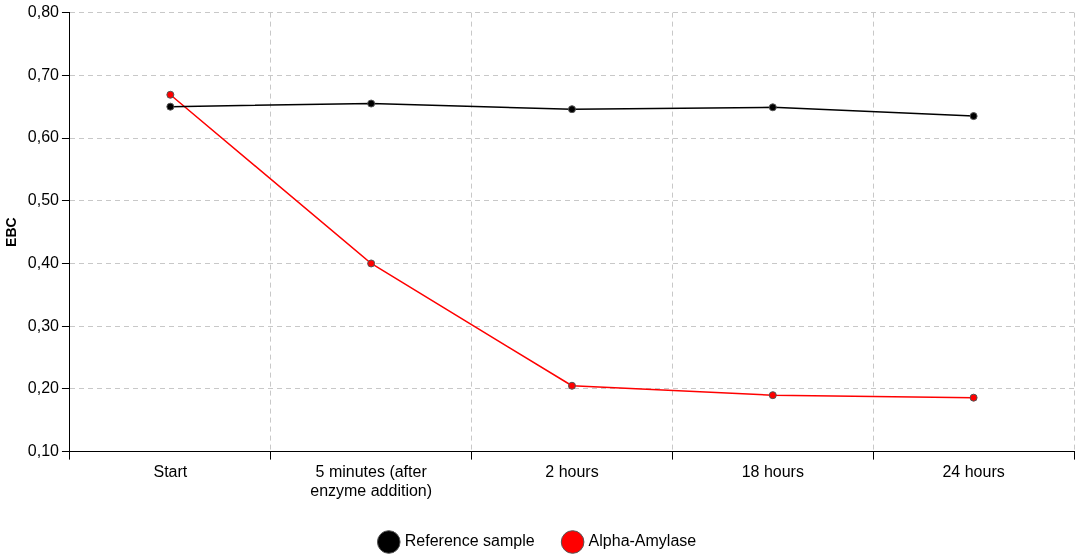 Image resolution: width=1079 pixels, height=560 pixels. Describe the element at coordinates (43, 200) in the screenshot. I see `y-tick-label: 0,50` at that location.